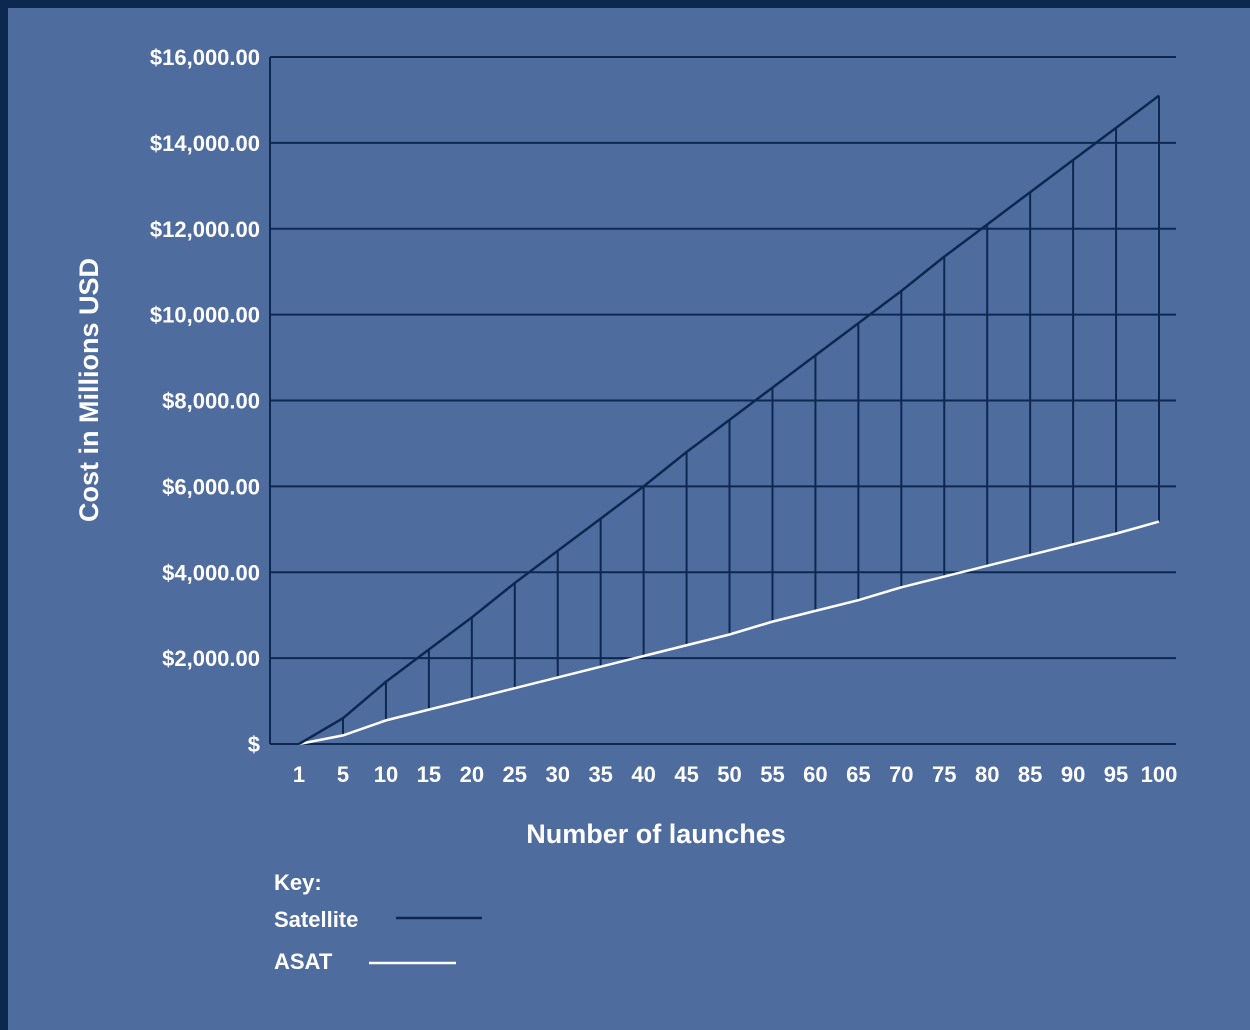 The width and height of the screenshot is (1250, 1030). Describe the element at coordinates (729, 774) in the screenshot. I see `x-tick-label: 50` at that location.